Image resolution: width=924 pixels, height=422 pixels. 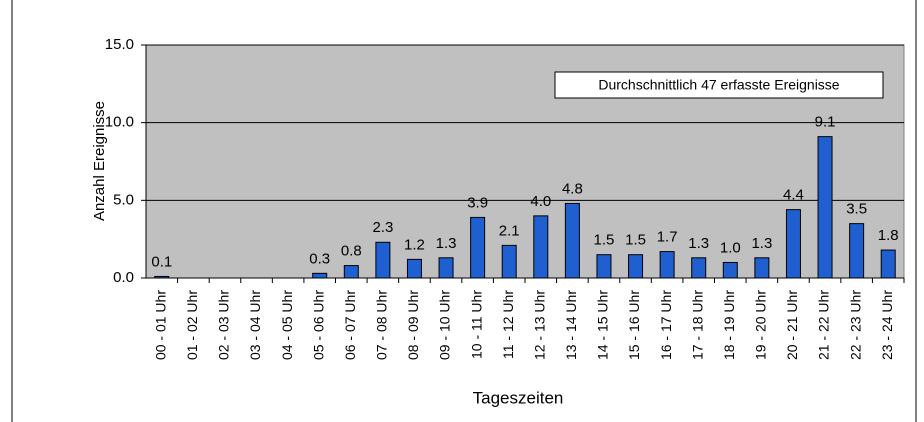 What do you see at coordinates (603, 325) in the screenshot?
I see `x-tick-label: 14 - 15 Uhr` at bounding box center [603, 325].